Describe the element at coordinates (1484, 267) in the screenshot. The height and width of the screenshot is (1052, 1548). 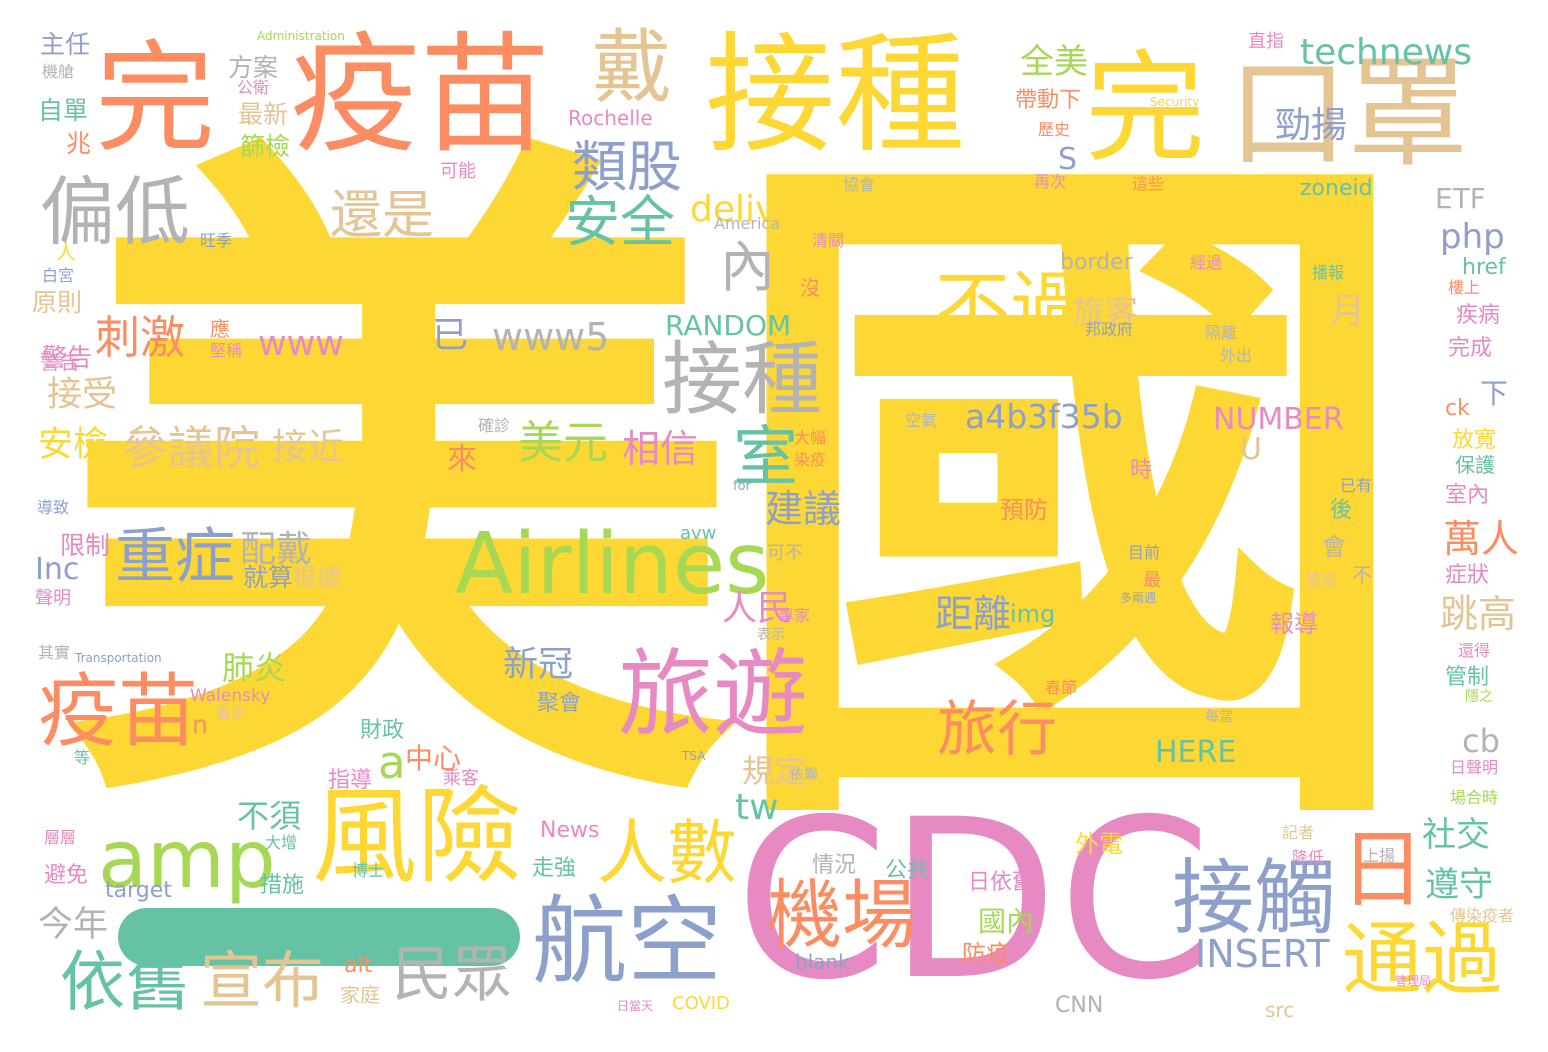
I see `cloud-word: href` at that location.